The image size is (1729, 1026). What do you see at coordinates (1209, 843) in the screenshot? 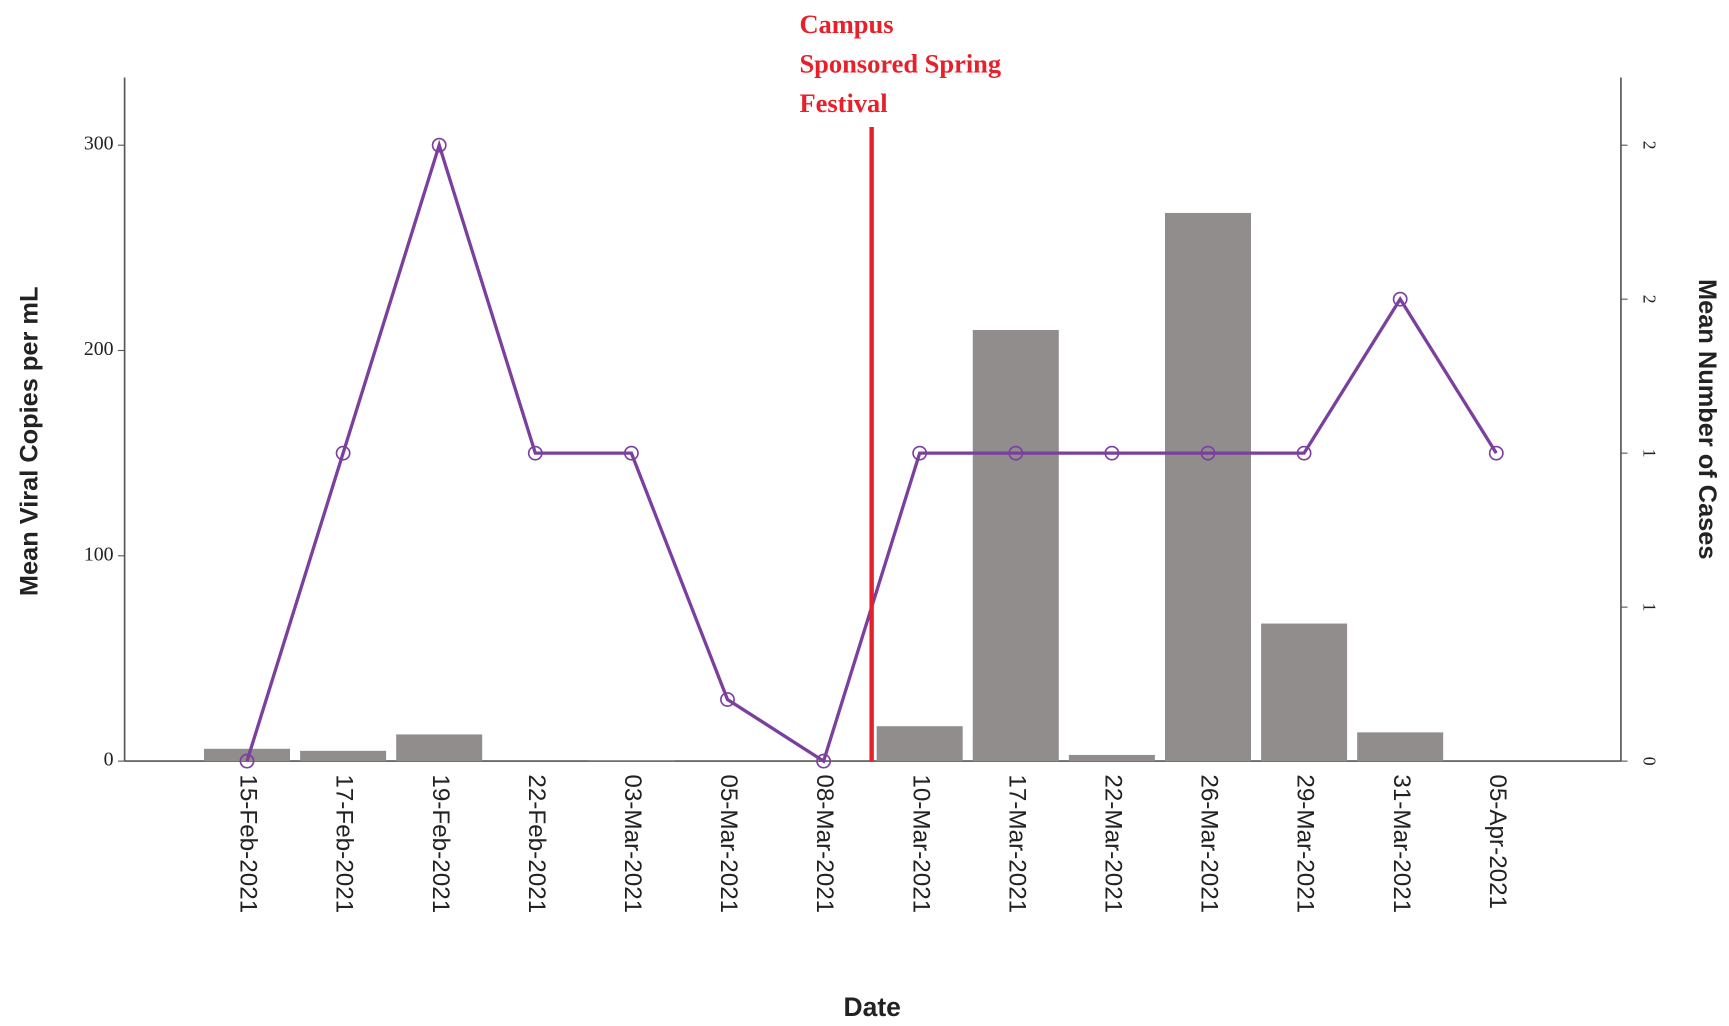
I see `x-tick-label: 26-Mar-2021` at bounding box center [1209, 843].